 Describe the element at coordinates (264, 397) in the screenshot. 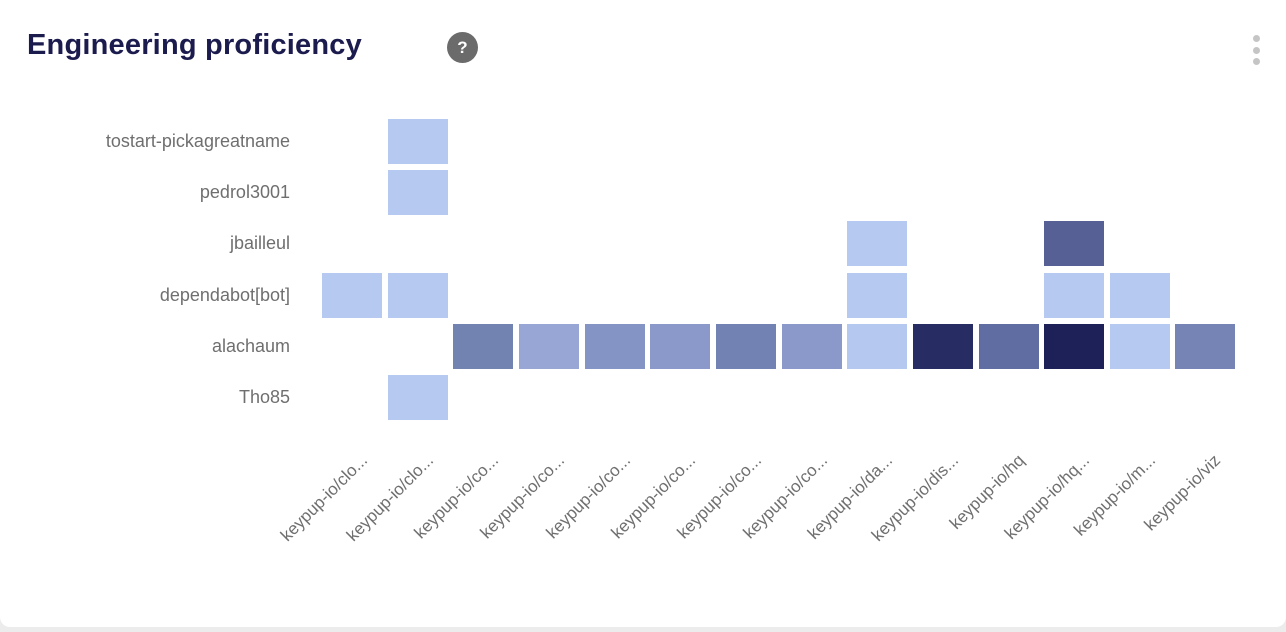

I see `row-label: Tho85` at that location.